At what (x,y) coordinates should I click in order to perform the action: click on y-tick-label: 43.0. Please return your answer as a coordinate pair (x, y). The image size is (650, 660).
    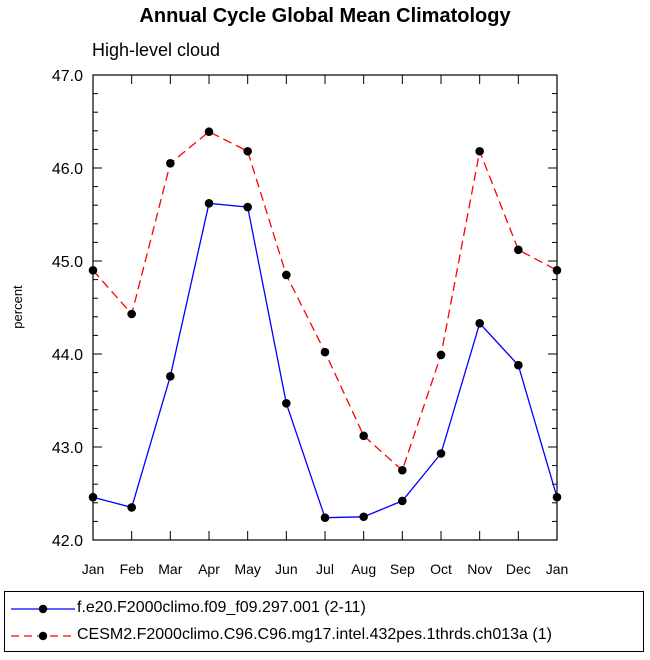
    Looking at the image, I should click on (67, 448).